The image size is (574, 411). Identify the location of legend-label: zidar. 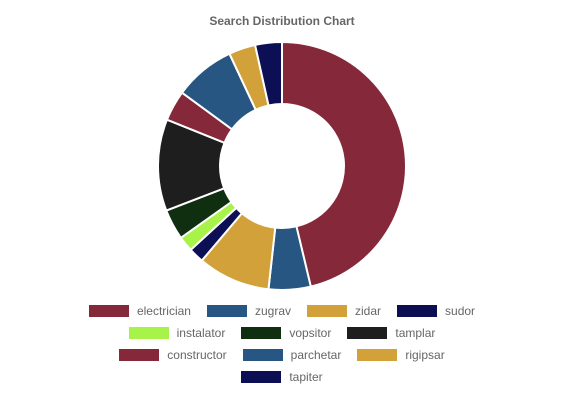
(368, 311).